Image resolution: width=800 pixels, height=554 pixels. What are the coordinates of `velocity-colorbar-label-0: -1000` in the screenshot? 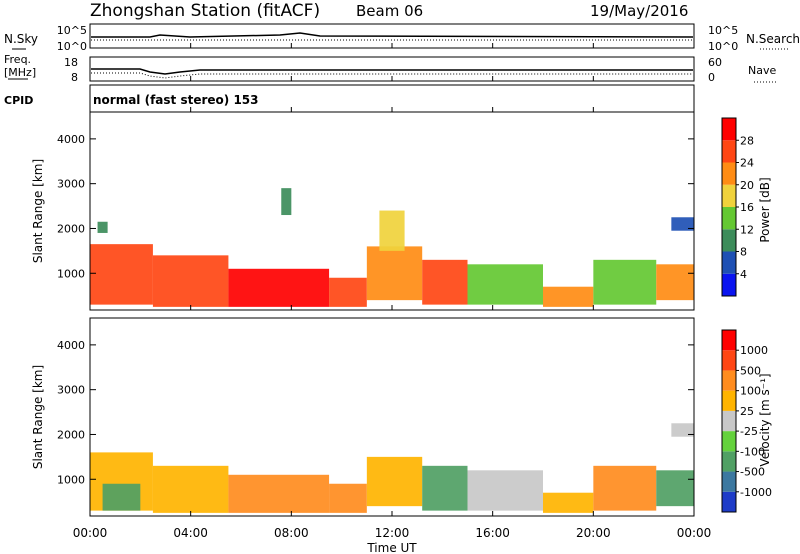 It's located at (756, 492).